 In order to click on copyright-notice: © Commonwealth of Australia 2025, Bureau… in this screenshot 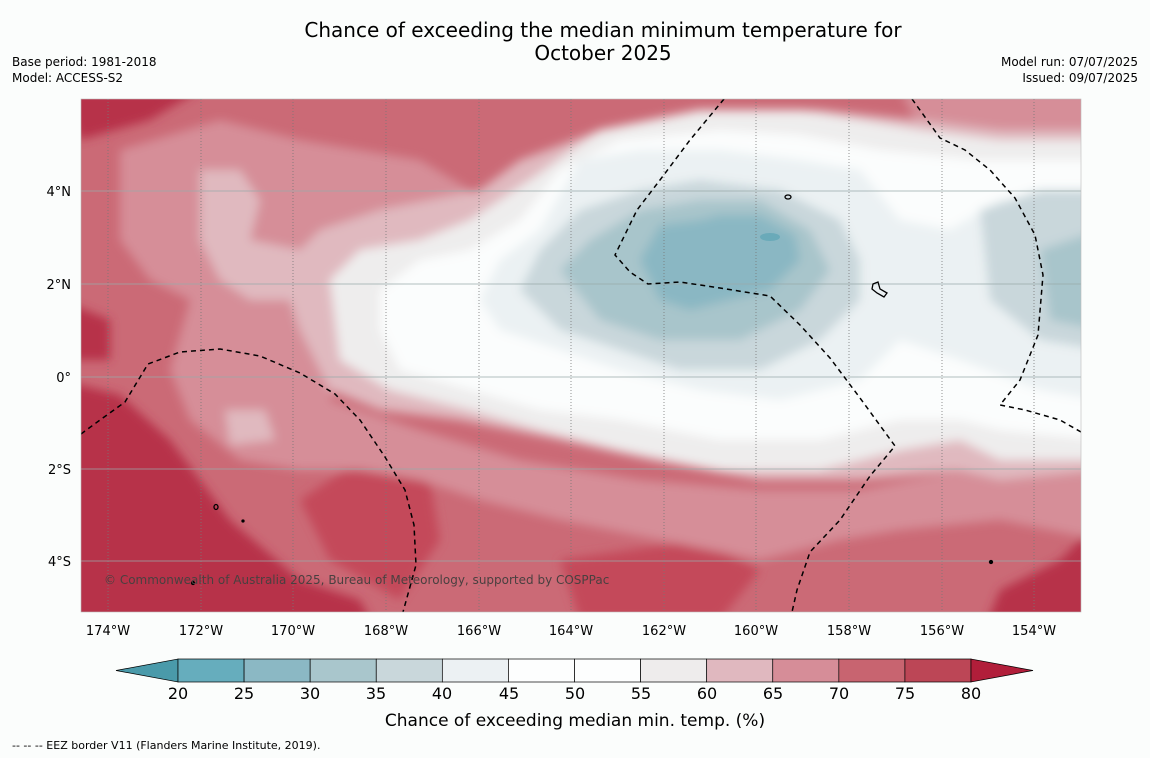, I will do `click(356, 580)`.